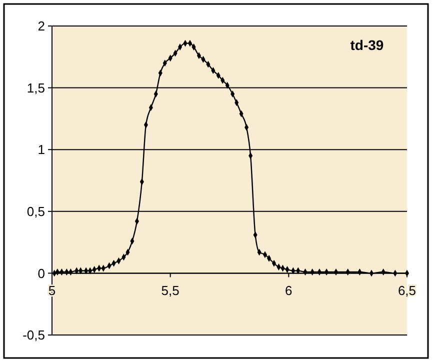  What do you see at coordinates (41, 26) in the screenshot?
I see `y-tick-label: 2` at bounding box center [41, 26].